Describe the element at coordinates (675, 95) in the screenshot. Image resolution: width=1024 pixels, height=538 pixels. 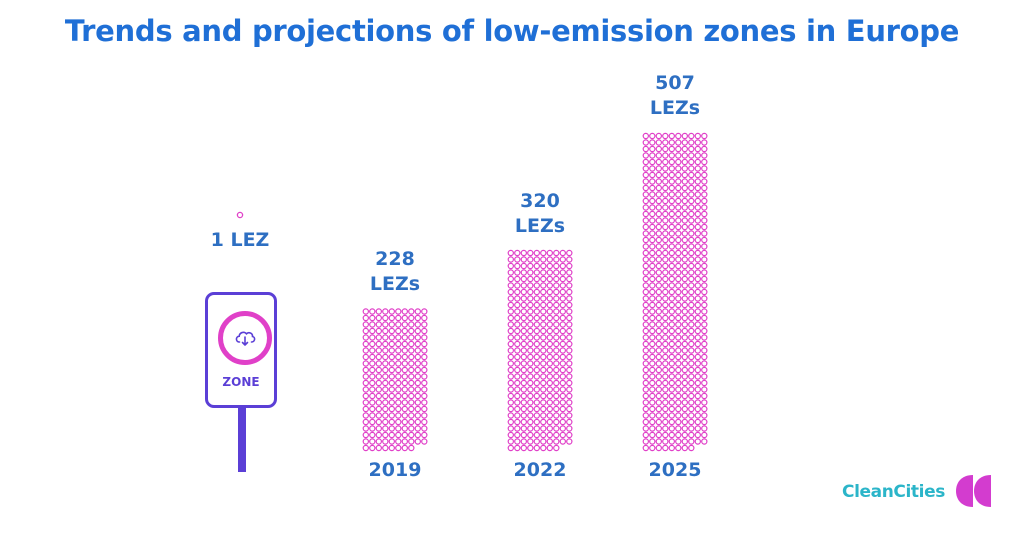
I see `data-label-3: 507 LEZs` at that location.